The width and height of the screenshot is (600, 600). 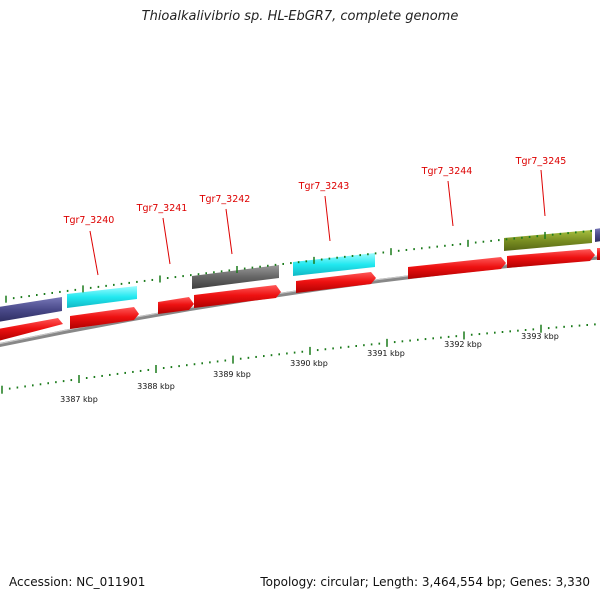 I want to click on accession-text: Accession: NC_011901, so click(x=77, y=582).